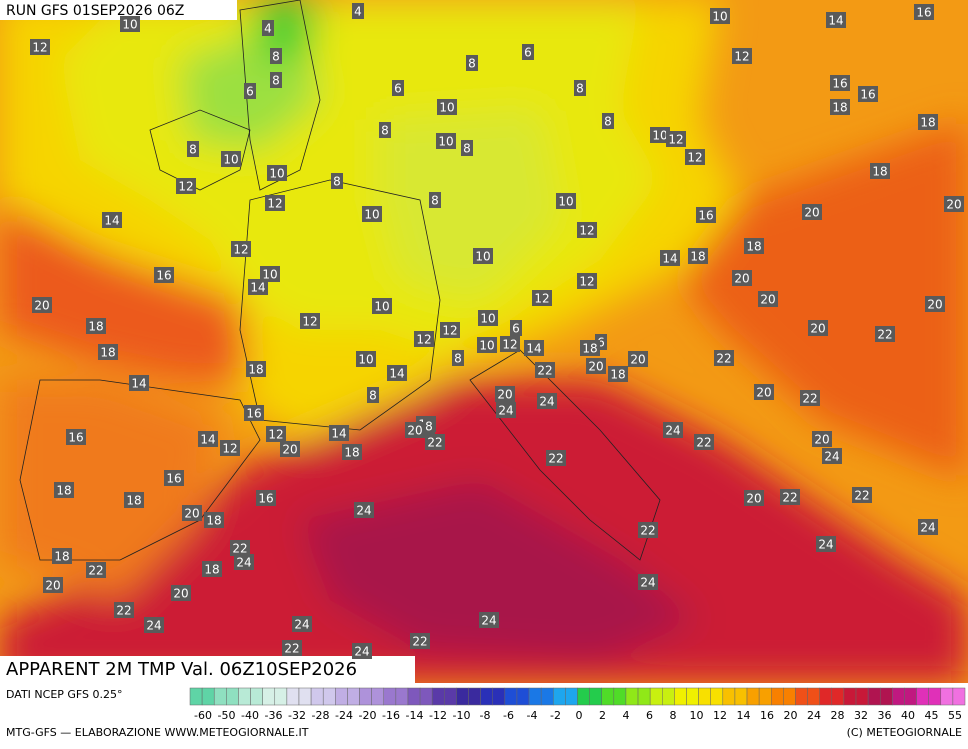  I want to click on legend-label: 40, so click(908, 715).